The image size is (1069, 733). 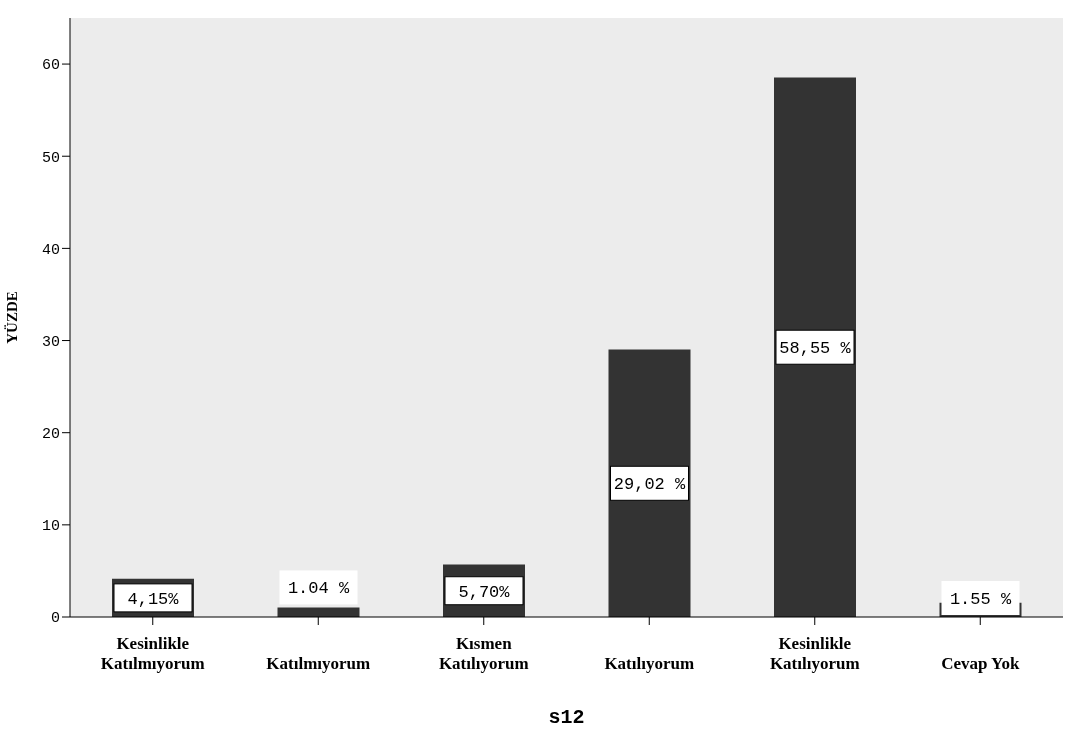 What do you see at coordinates (50, 66) in the screenshot?
I see `y-tick-label: 60` at bounding box center [50, 66].